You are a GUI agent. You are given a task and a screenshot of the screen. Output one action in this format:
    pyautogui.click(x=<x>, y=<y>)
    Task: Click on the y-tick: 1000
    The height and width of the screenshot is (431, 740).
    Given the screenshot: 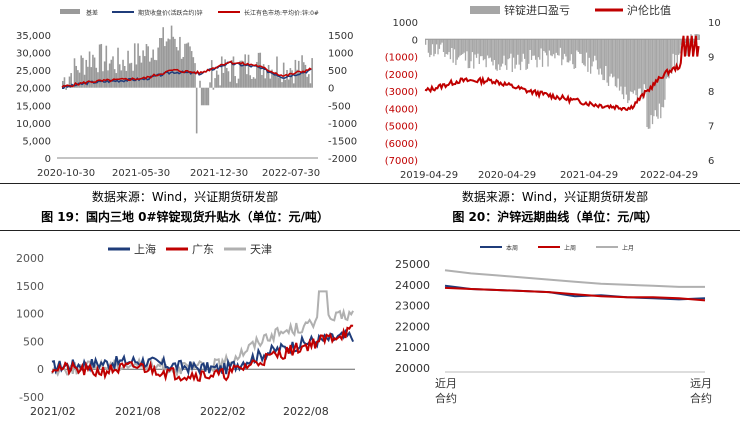 What is the action you would take?
    pyautogui.click(x=30, y=314)
    